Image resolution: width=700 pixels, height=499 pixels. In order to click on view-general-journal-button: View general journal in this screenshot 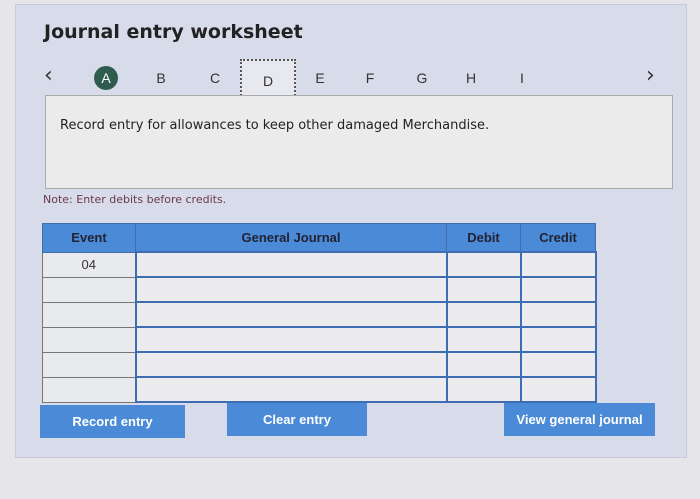, I will do `click(579, 419)`.